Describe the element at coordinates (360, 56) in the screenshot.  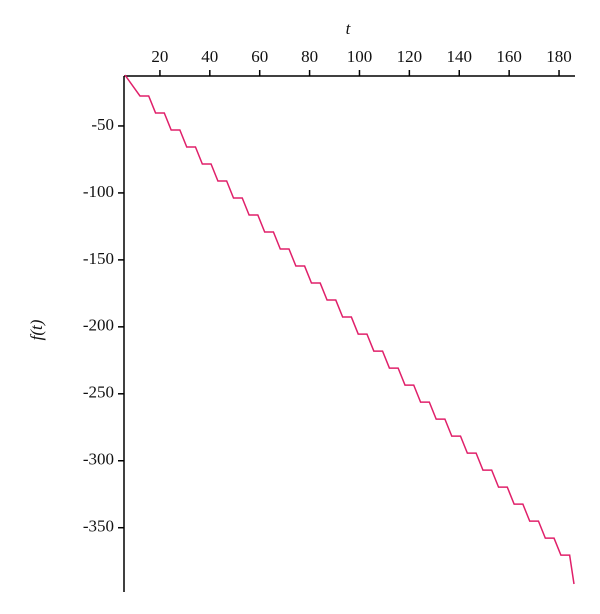
I see `x-tick-label: 100` at that location.